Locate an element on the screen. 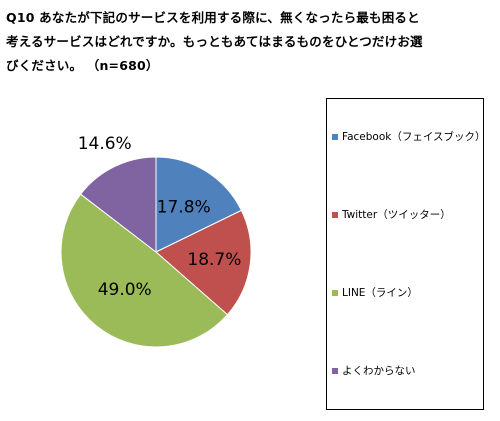  legend-item-unknown: よくわからない is located at coordinates (374, 370).